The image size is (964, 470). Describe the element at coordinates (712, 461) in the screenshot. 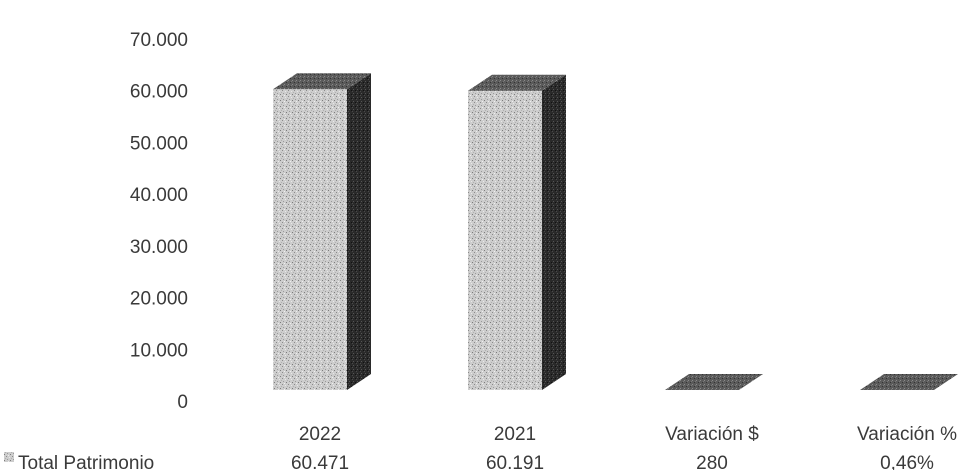

I see `value-label: 280` at that location.